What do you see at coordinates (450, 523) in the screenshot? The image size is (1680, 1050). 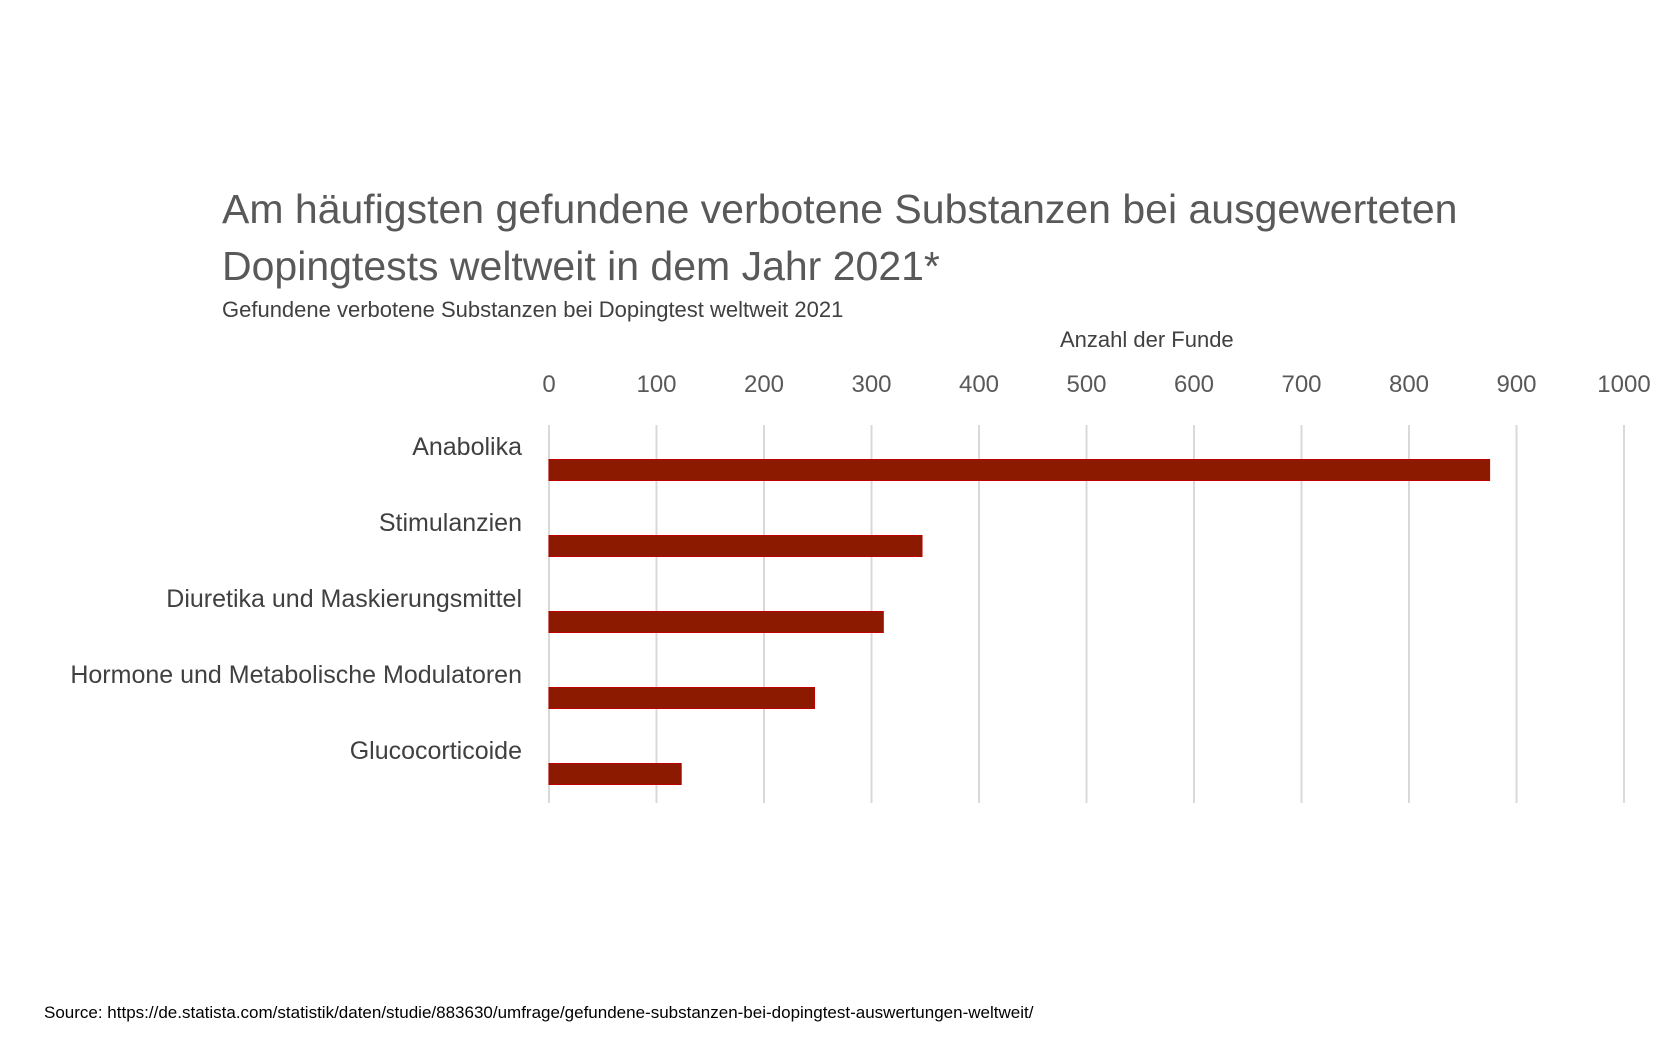 I see `category-label: Stimulanzien` at bounding box center [450, 523].